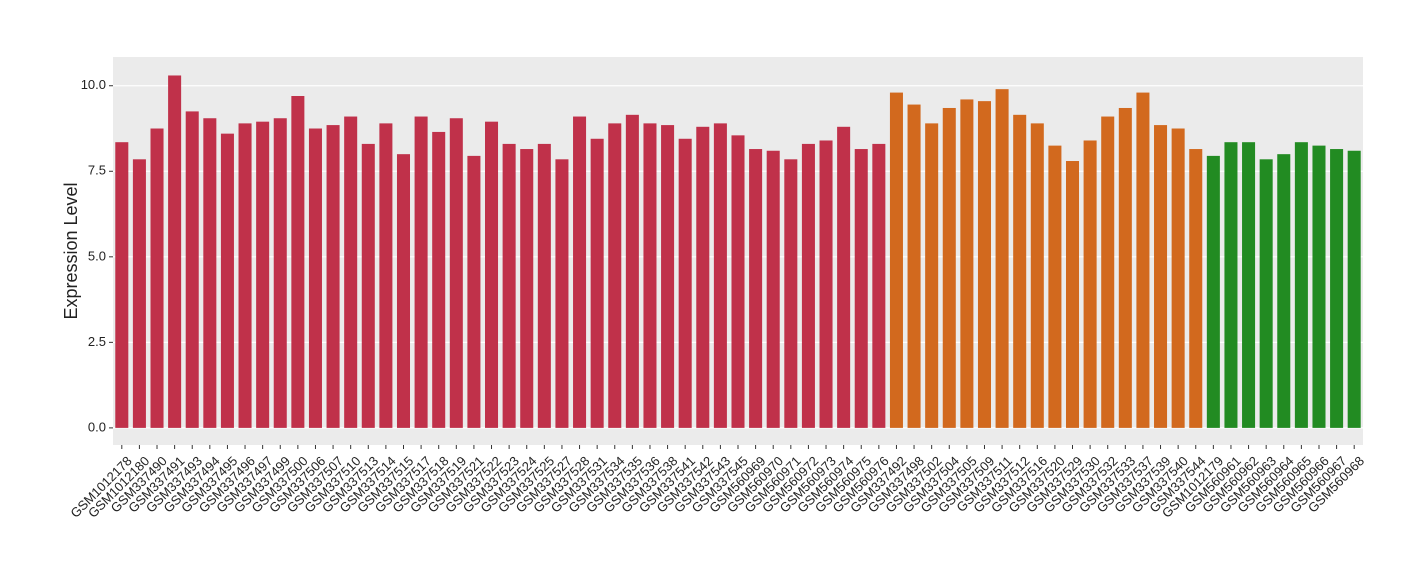 The width and height of the screenshot is (1420, 580). What do you see at coordinates (97, 255) in the screenshot?
I see `y-tick-label: 5.0` at bounding box center [97, 255].